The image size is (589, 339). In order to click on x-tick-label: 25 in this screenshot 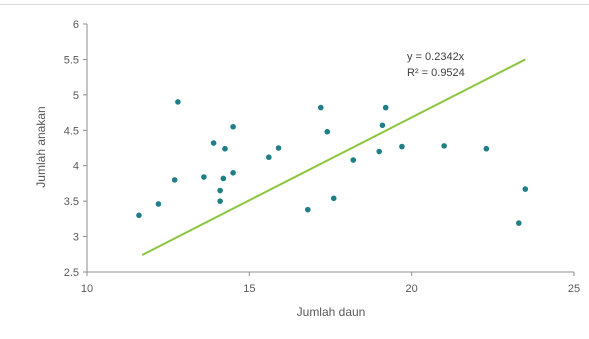, I will do `click(574, 289)`.